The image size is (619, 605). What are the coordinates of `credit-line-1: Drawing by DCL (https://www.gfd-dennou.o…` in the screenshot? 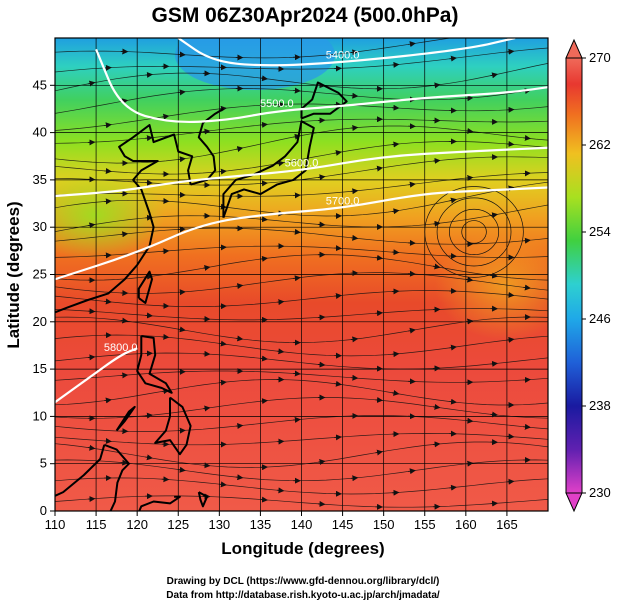 It's located at (303, 581).